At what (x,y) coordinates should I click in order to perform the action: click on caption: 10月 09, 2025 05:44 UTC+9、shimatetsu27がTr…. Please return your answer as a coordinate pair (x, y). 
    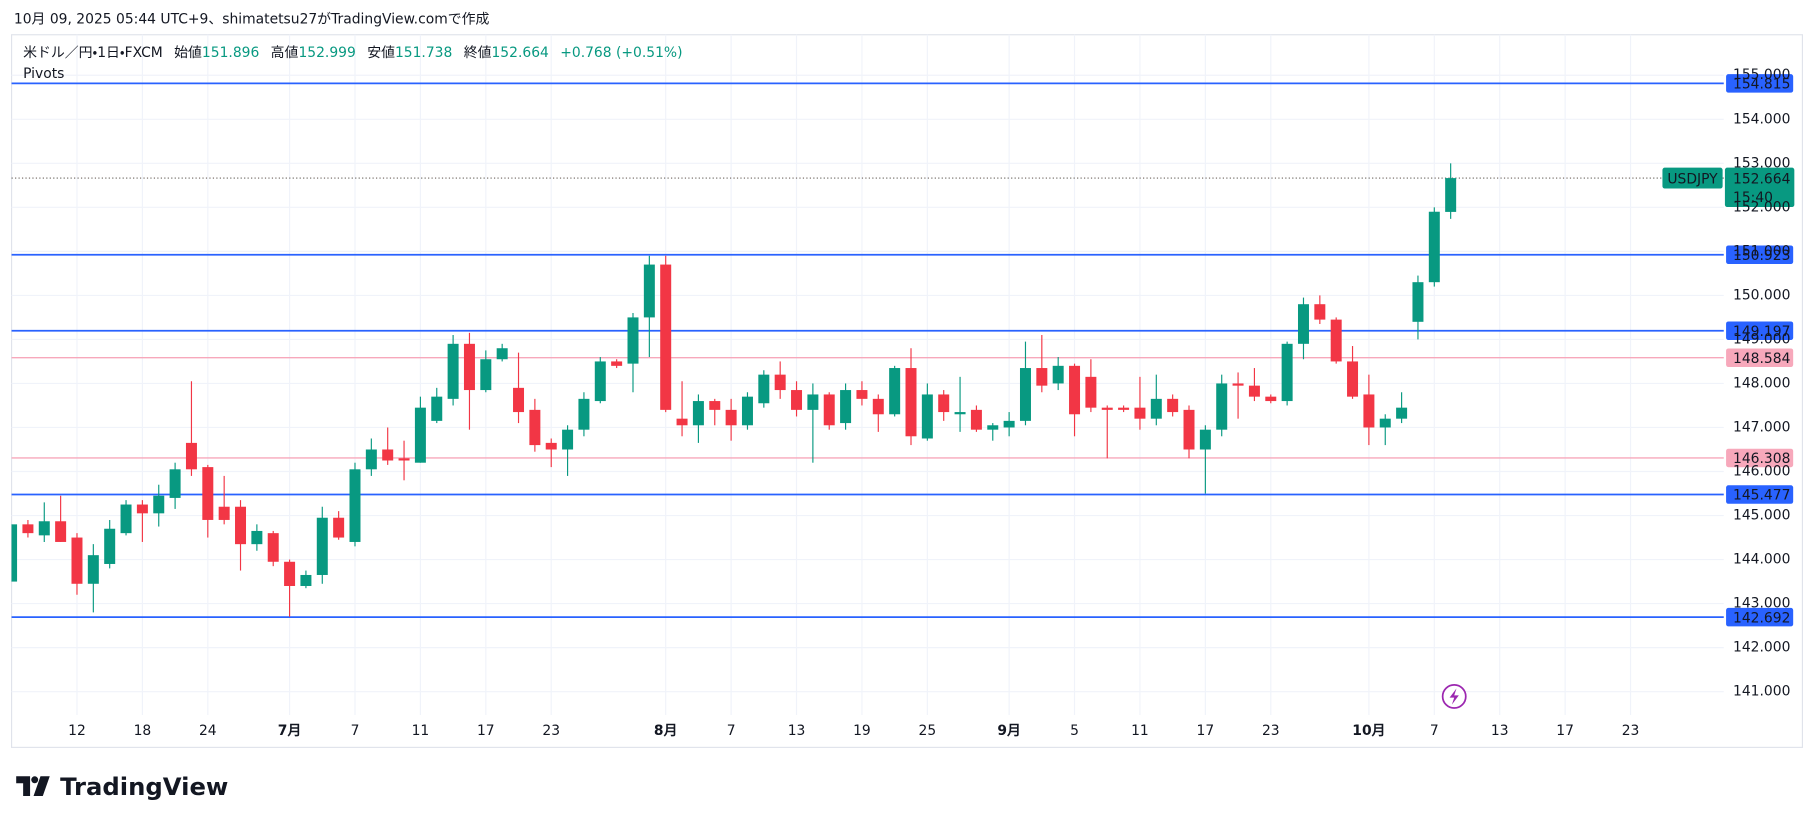
    Looking at the image, I should click on (252, 20).